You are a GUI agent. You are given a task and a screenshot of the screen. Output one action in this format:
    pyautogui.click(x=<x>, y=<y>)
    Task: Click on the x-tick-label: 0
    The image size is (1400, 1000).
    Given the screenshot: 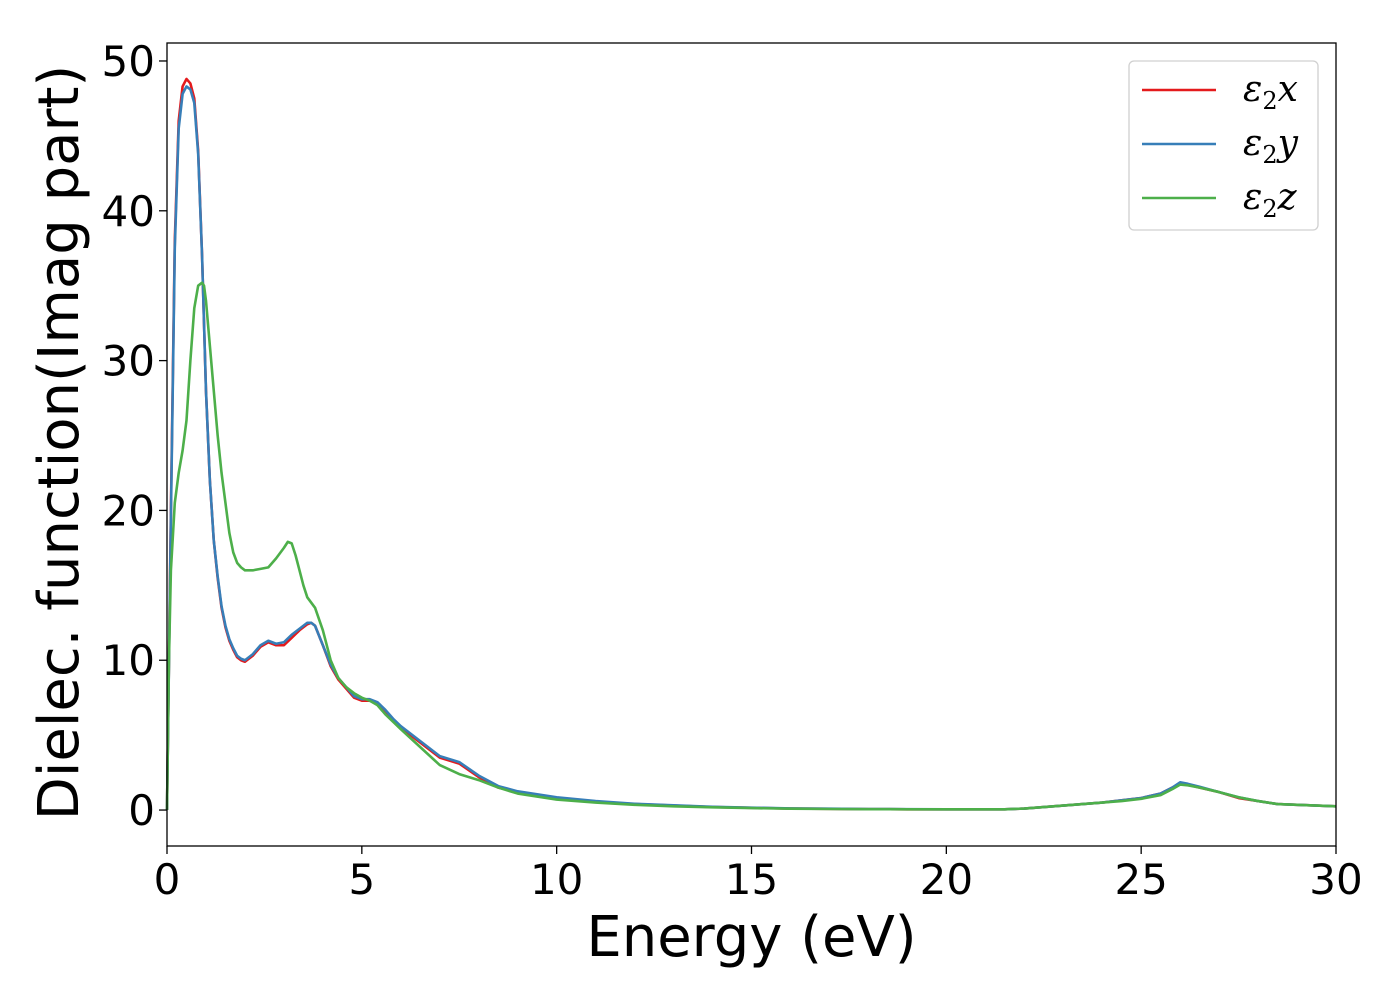 What is the action you would take?
    pyautogui.click(x=167, y=879)
    